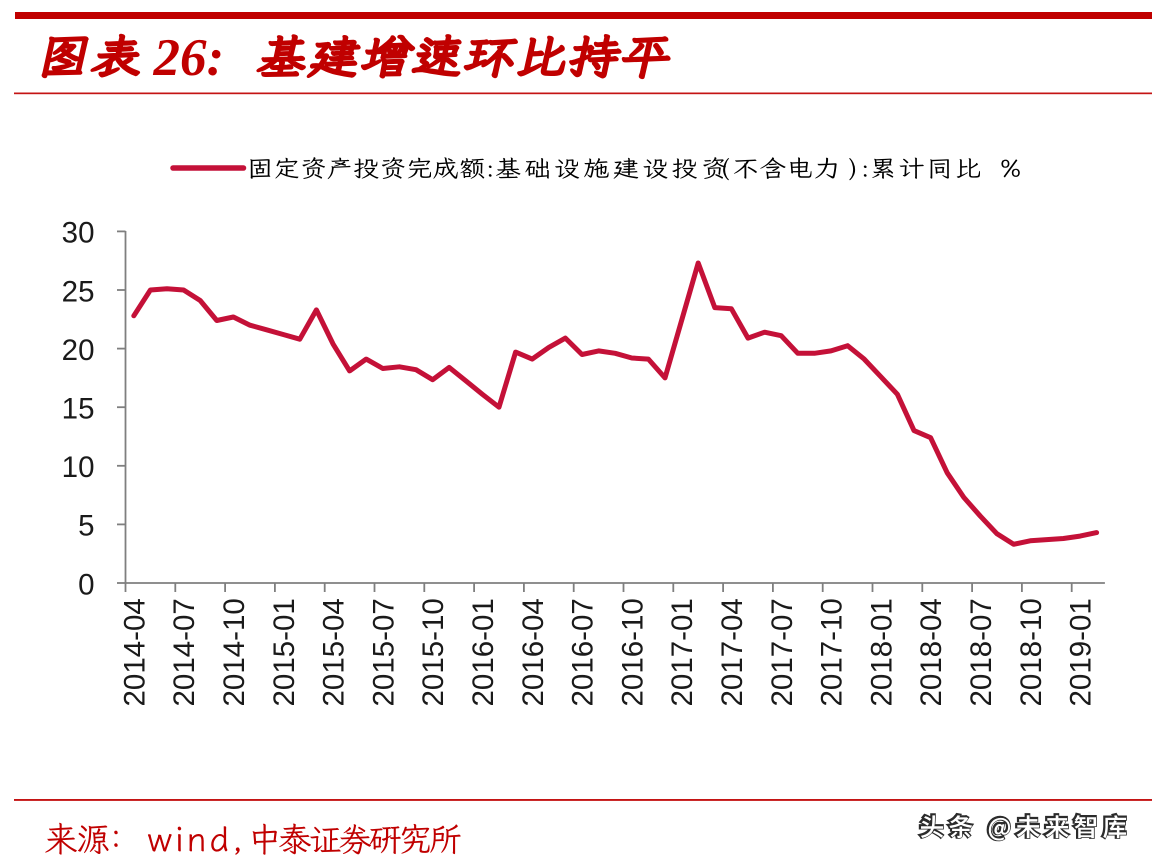 Image resolution: width=1152 pixels, height=868 pixels. I want to click on svg-text: 10, so click(78, 467).